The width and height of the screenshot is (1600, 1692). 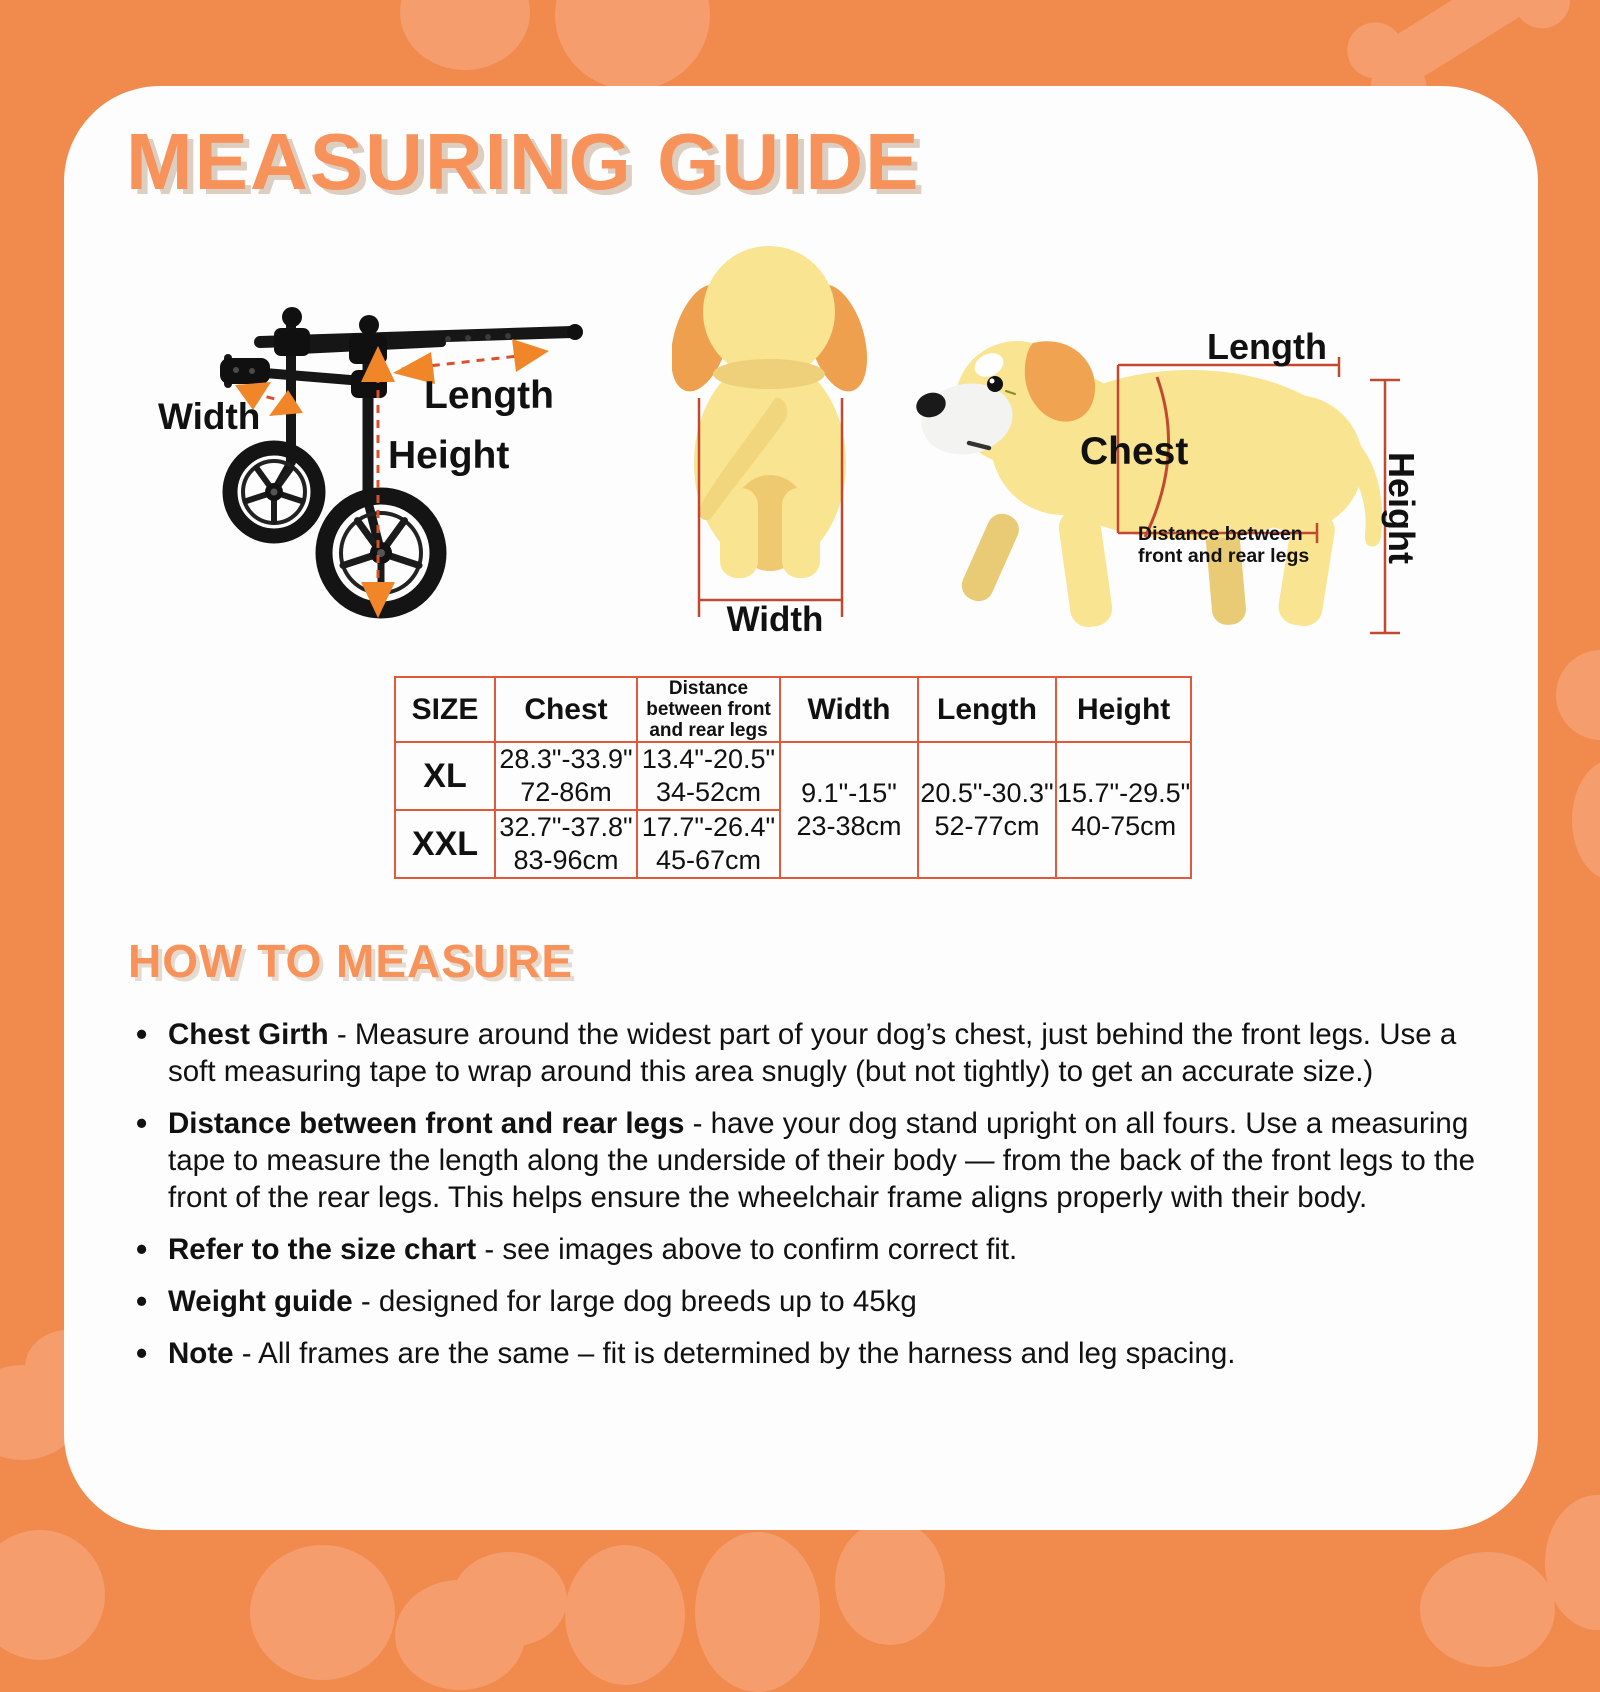 What do you see at coordinates (987, 709) in the screenshot?
I see `header-length: Length` at bounding box center [987, 709].